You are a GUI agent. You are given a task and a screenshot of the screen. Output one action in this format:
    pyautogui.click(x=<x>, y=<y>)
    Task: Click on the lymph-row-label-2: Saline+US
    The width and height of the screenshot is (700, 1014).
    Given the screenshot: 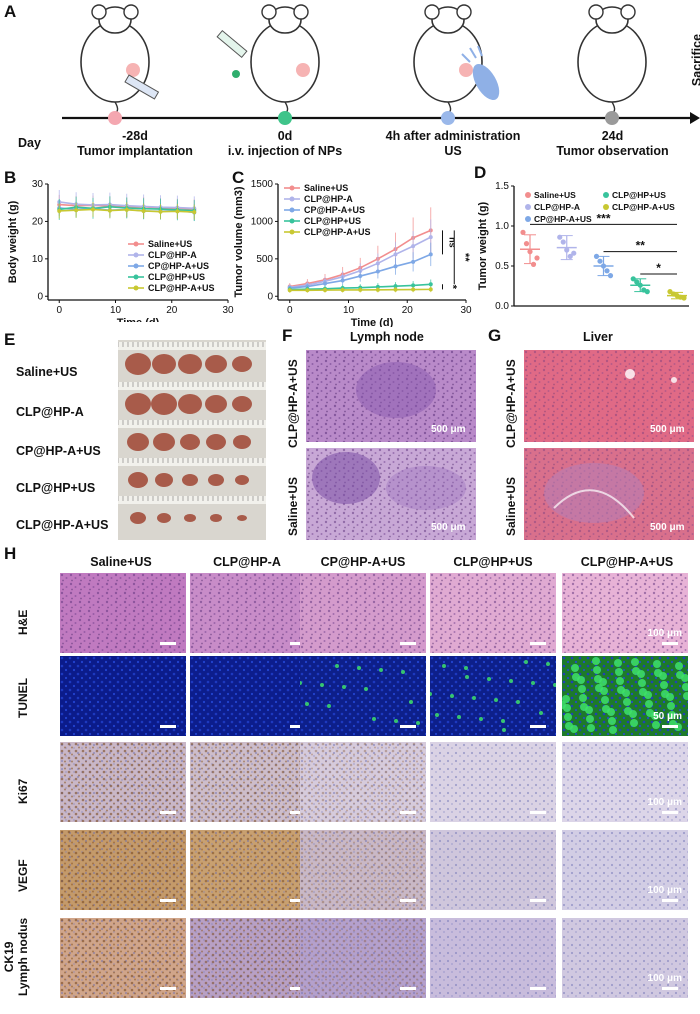 What is the action you would take?
    pyautogui.click(x=293, y=506)
    